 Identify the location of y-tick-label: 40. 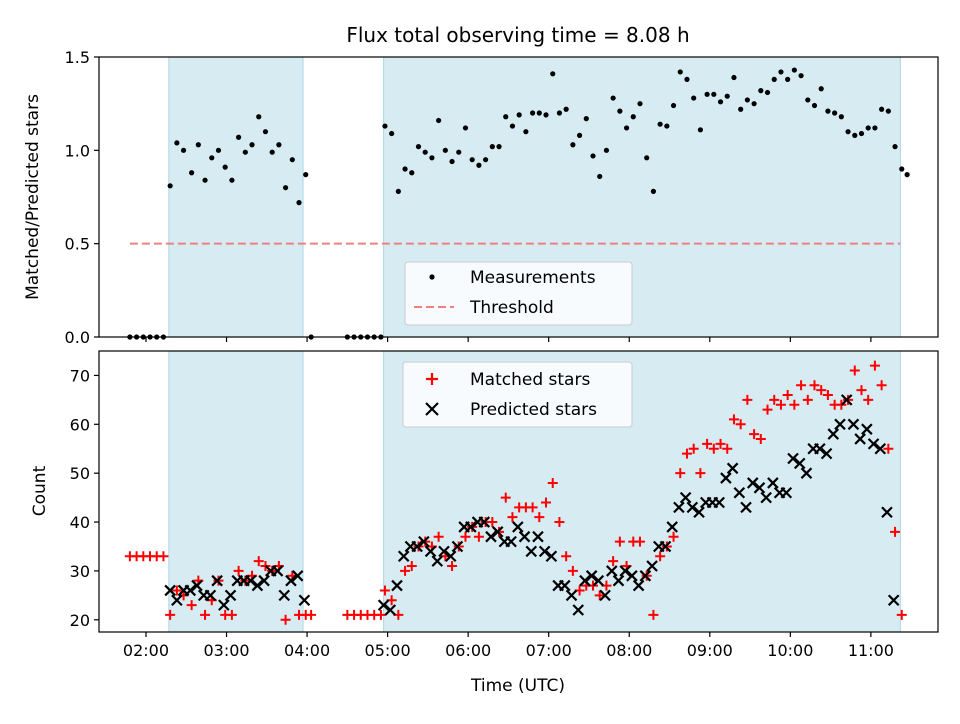
(80, 522).